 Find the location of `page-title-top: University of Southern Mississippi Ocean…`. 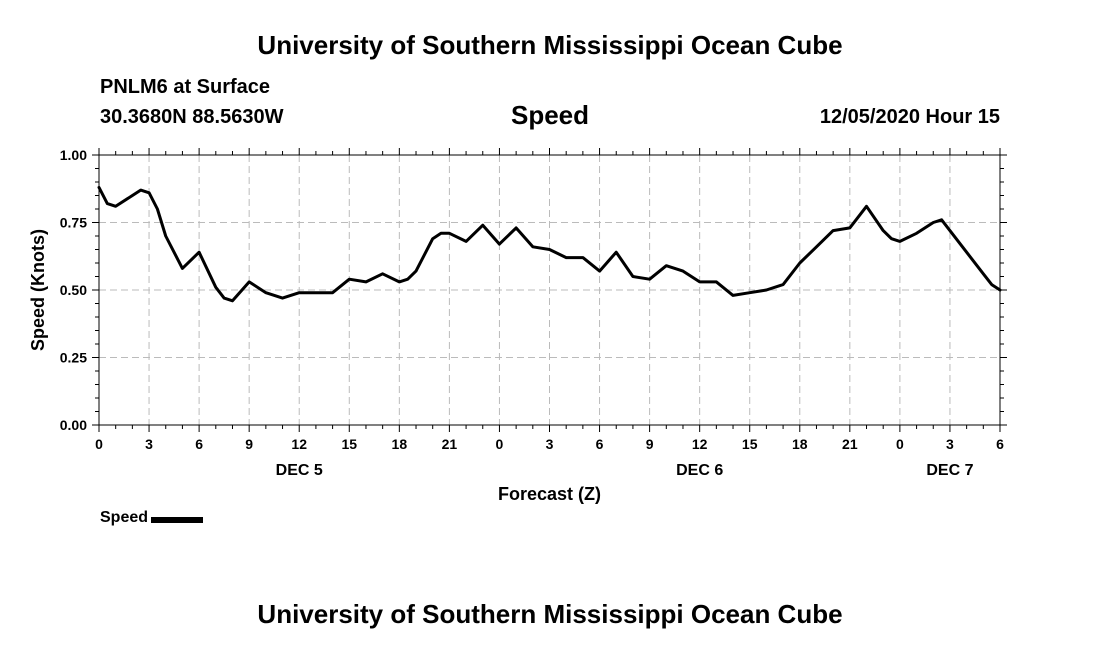

page-title-top: University of Southern Mississippi Ocean… is located at coordinates (550, 45).